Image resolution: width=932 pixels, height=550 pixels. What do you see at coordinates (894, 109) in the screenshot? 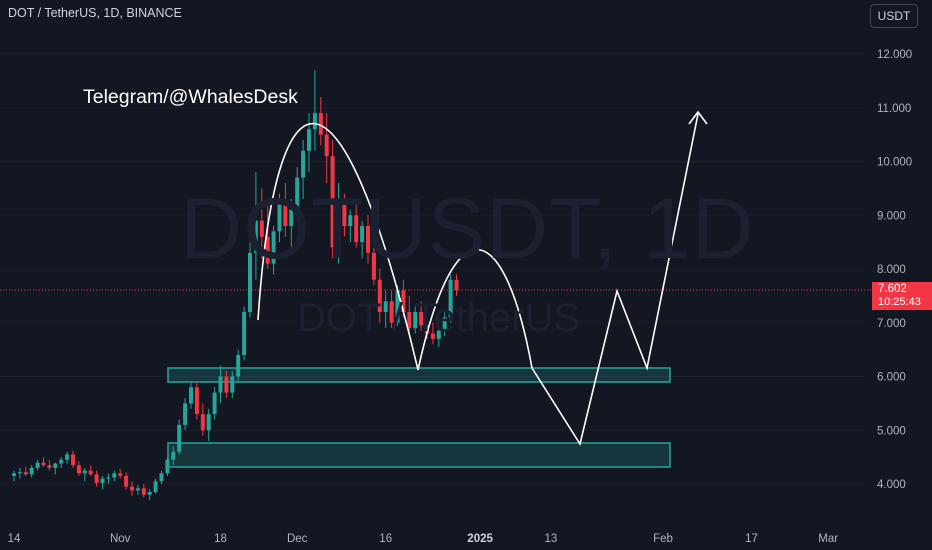
I see `price-tick-label: 11.000` at bounding box center [894, 109].